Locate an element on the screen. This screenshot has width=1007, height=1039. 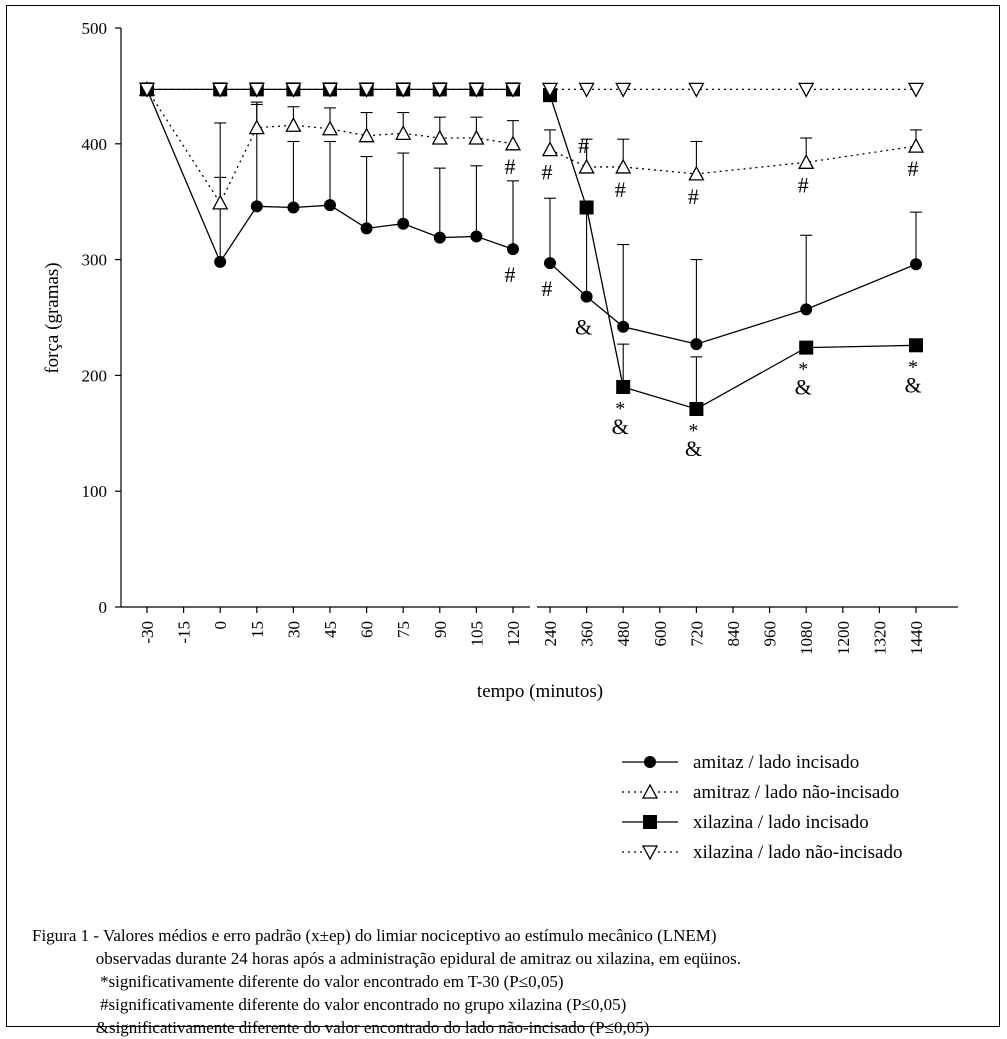
x-tick-label: 1080 is located at coordinates (806, 638).